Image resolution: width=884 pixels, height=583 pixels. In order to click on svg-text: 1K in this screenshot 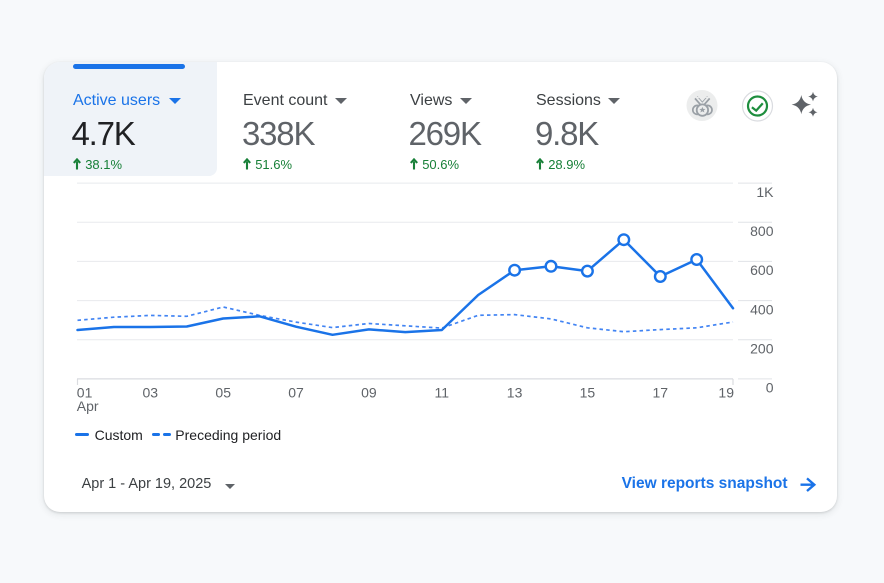, I will do `click(765, 192)`.